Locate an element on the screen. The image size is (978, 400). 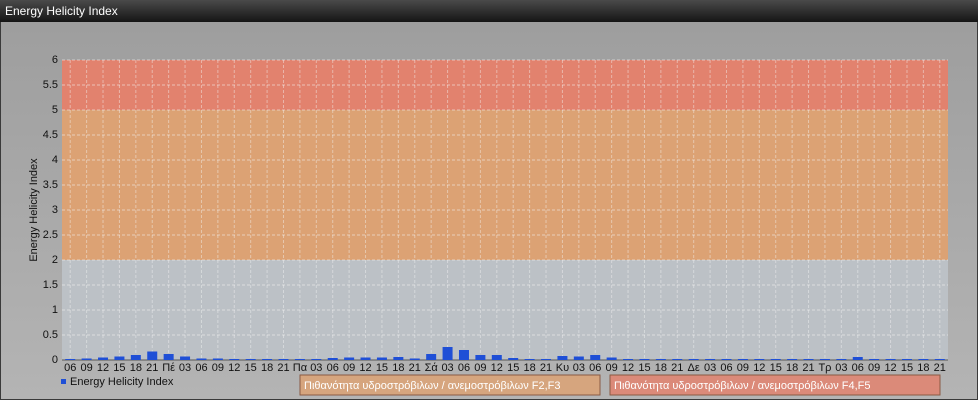
y-tick-label: 3.5 is located at coordinates (50, 185).